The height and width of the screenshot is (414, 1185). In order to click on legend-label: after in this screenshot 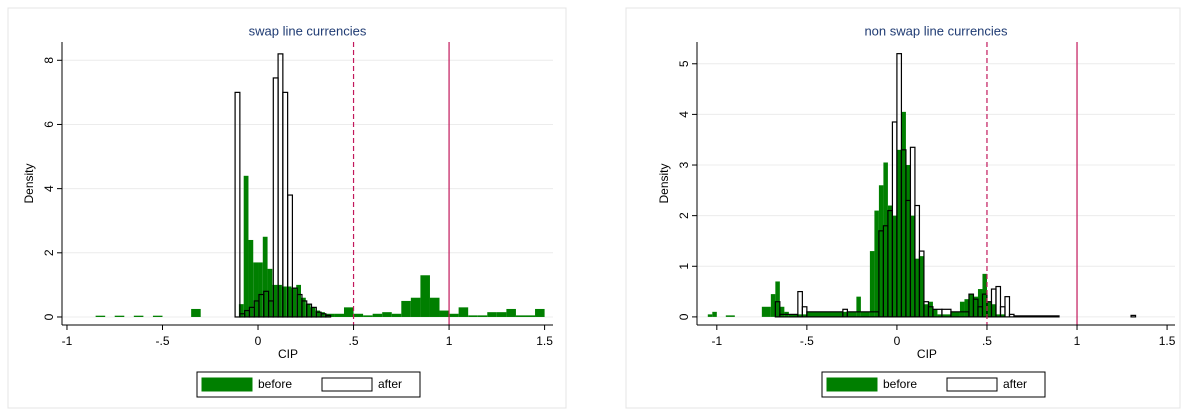, I will do `click(390, 384)`.